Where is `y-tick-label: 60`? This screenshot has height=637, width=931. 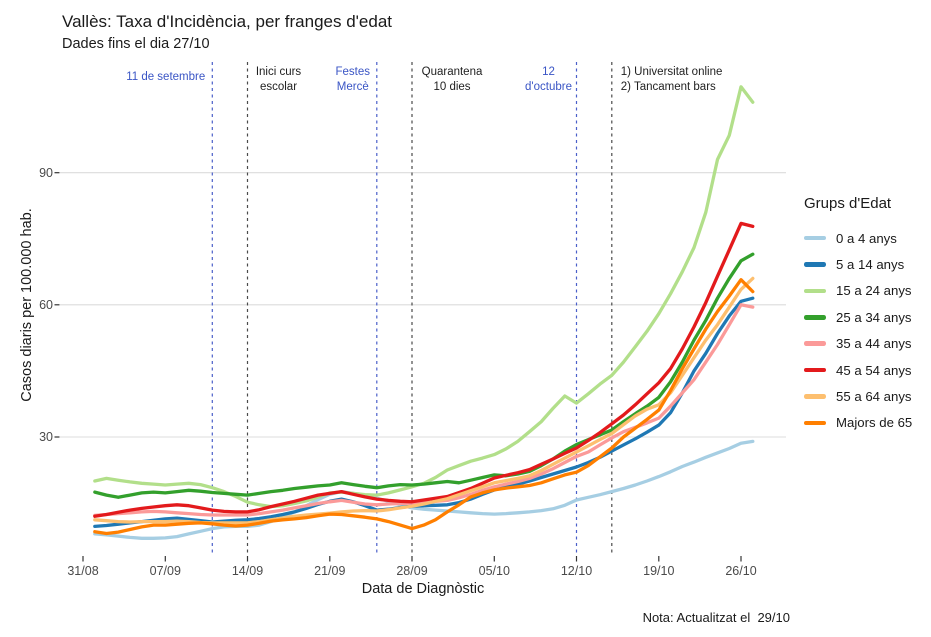 y-tick-label: 60 is located at coordinates (46, 304).